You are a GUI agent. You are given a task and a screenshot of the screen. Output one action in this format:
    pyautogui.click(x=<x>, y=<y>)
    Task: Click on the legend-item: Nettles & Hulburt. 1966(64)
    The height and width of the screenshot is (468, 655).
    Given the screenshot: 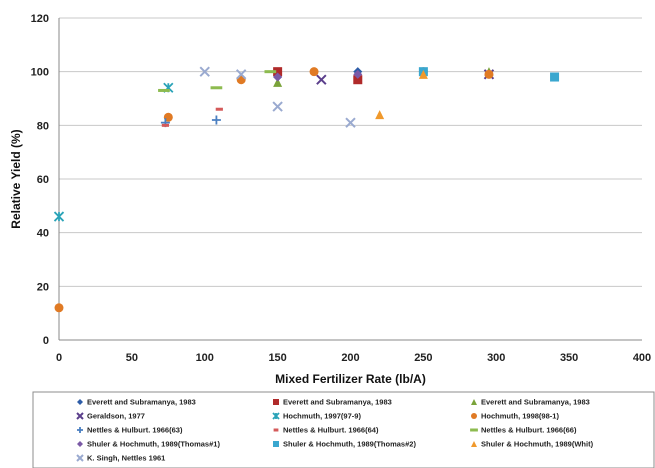 What is the action you would take?
    pyautogui.click(x=326, y=430)
    